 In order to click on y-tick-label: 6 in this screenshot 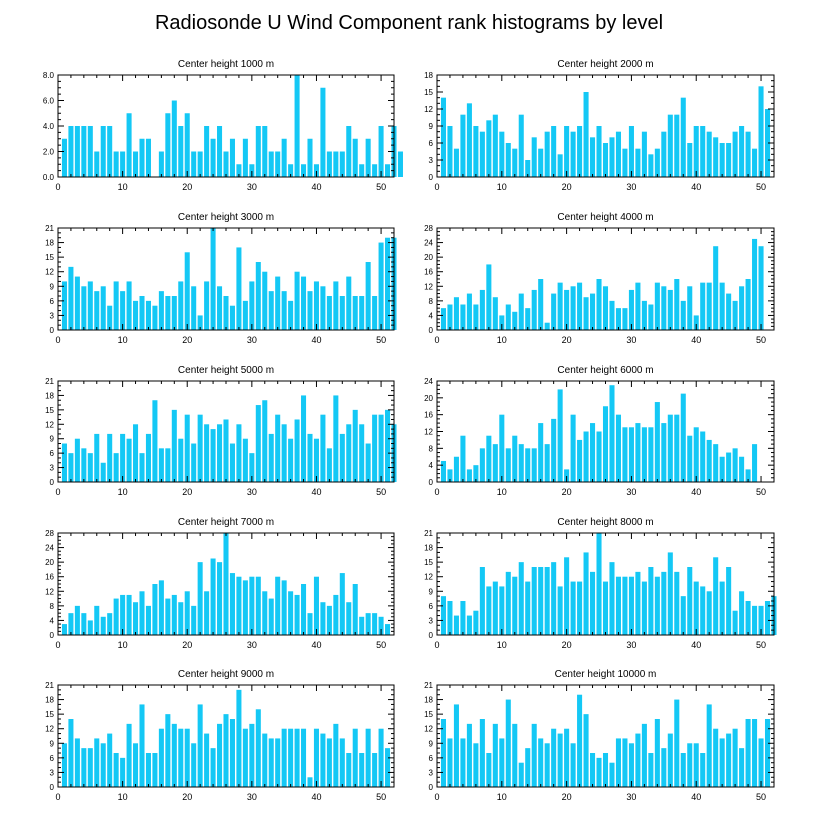, I will do `click(52, 301)`.